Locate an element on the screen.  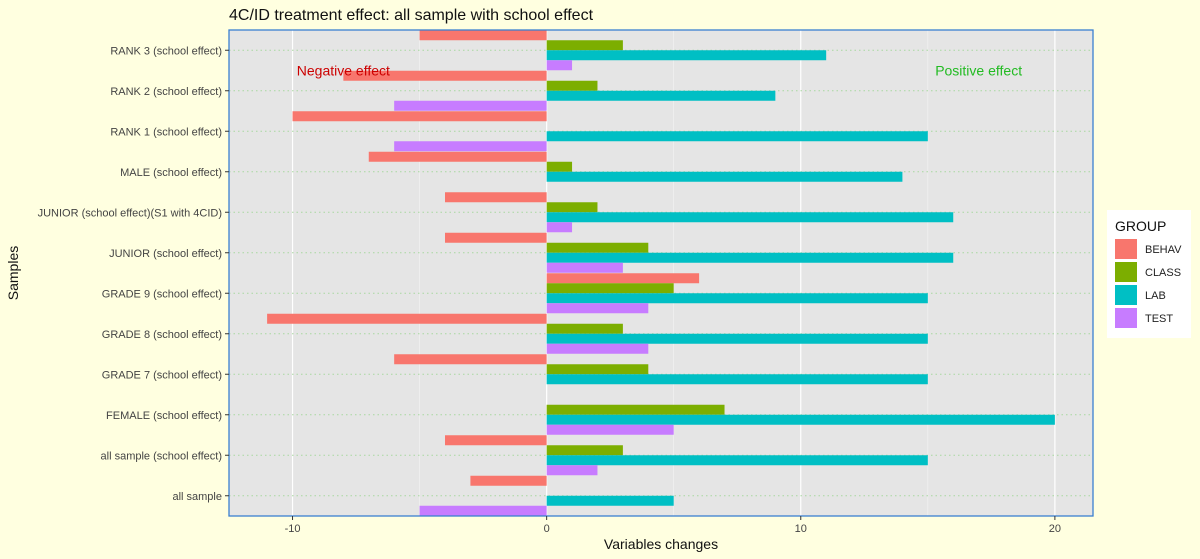
annotation-label: Negative effect is located at coordinates (343, 70).